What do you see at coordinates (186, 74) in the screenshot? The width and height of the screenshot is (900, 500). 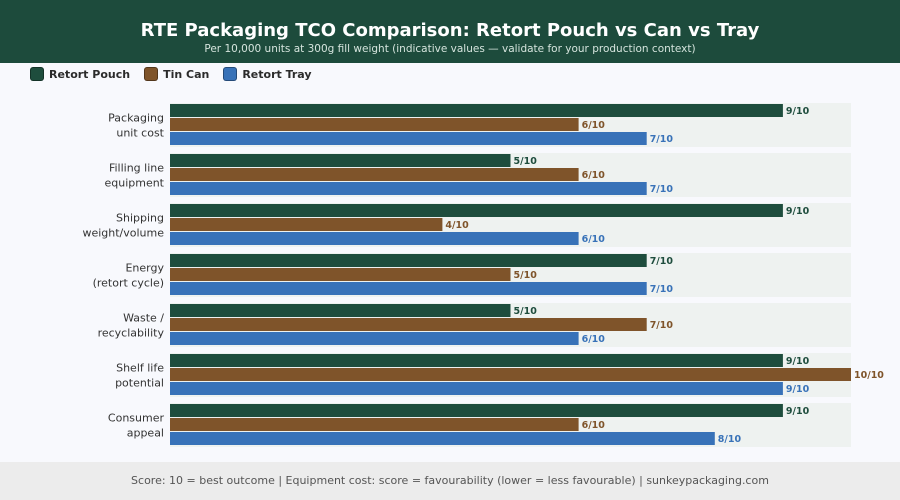 I see `legend-label: Tin Can` at bounding box center [186, 74].